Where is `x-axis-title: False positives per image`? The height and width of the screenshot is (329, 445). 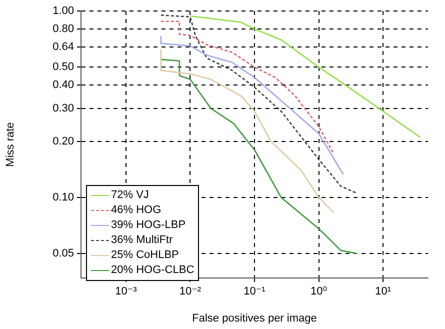
x-axis-title: False positives per image is located at coordinates (254, 318).